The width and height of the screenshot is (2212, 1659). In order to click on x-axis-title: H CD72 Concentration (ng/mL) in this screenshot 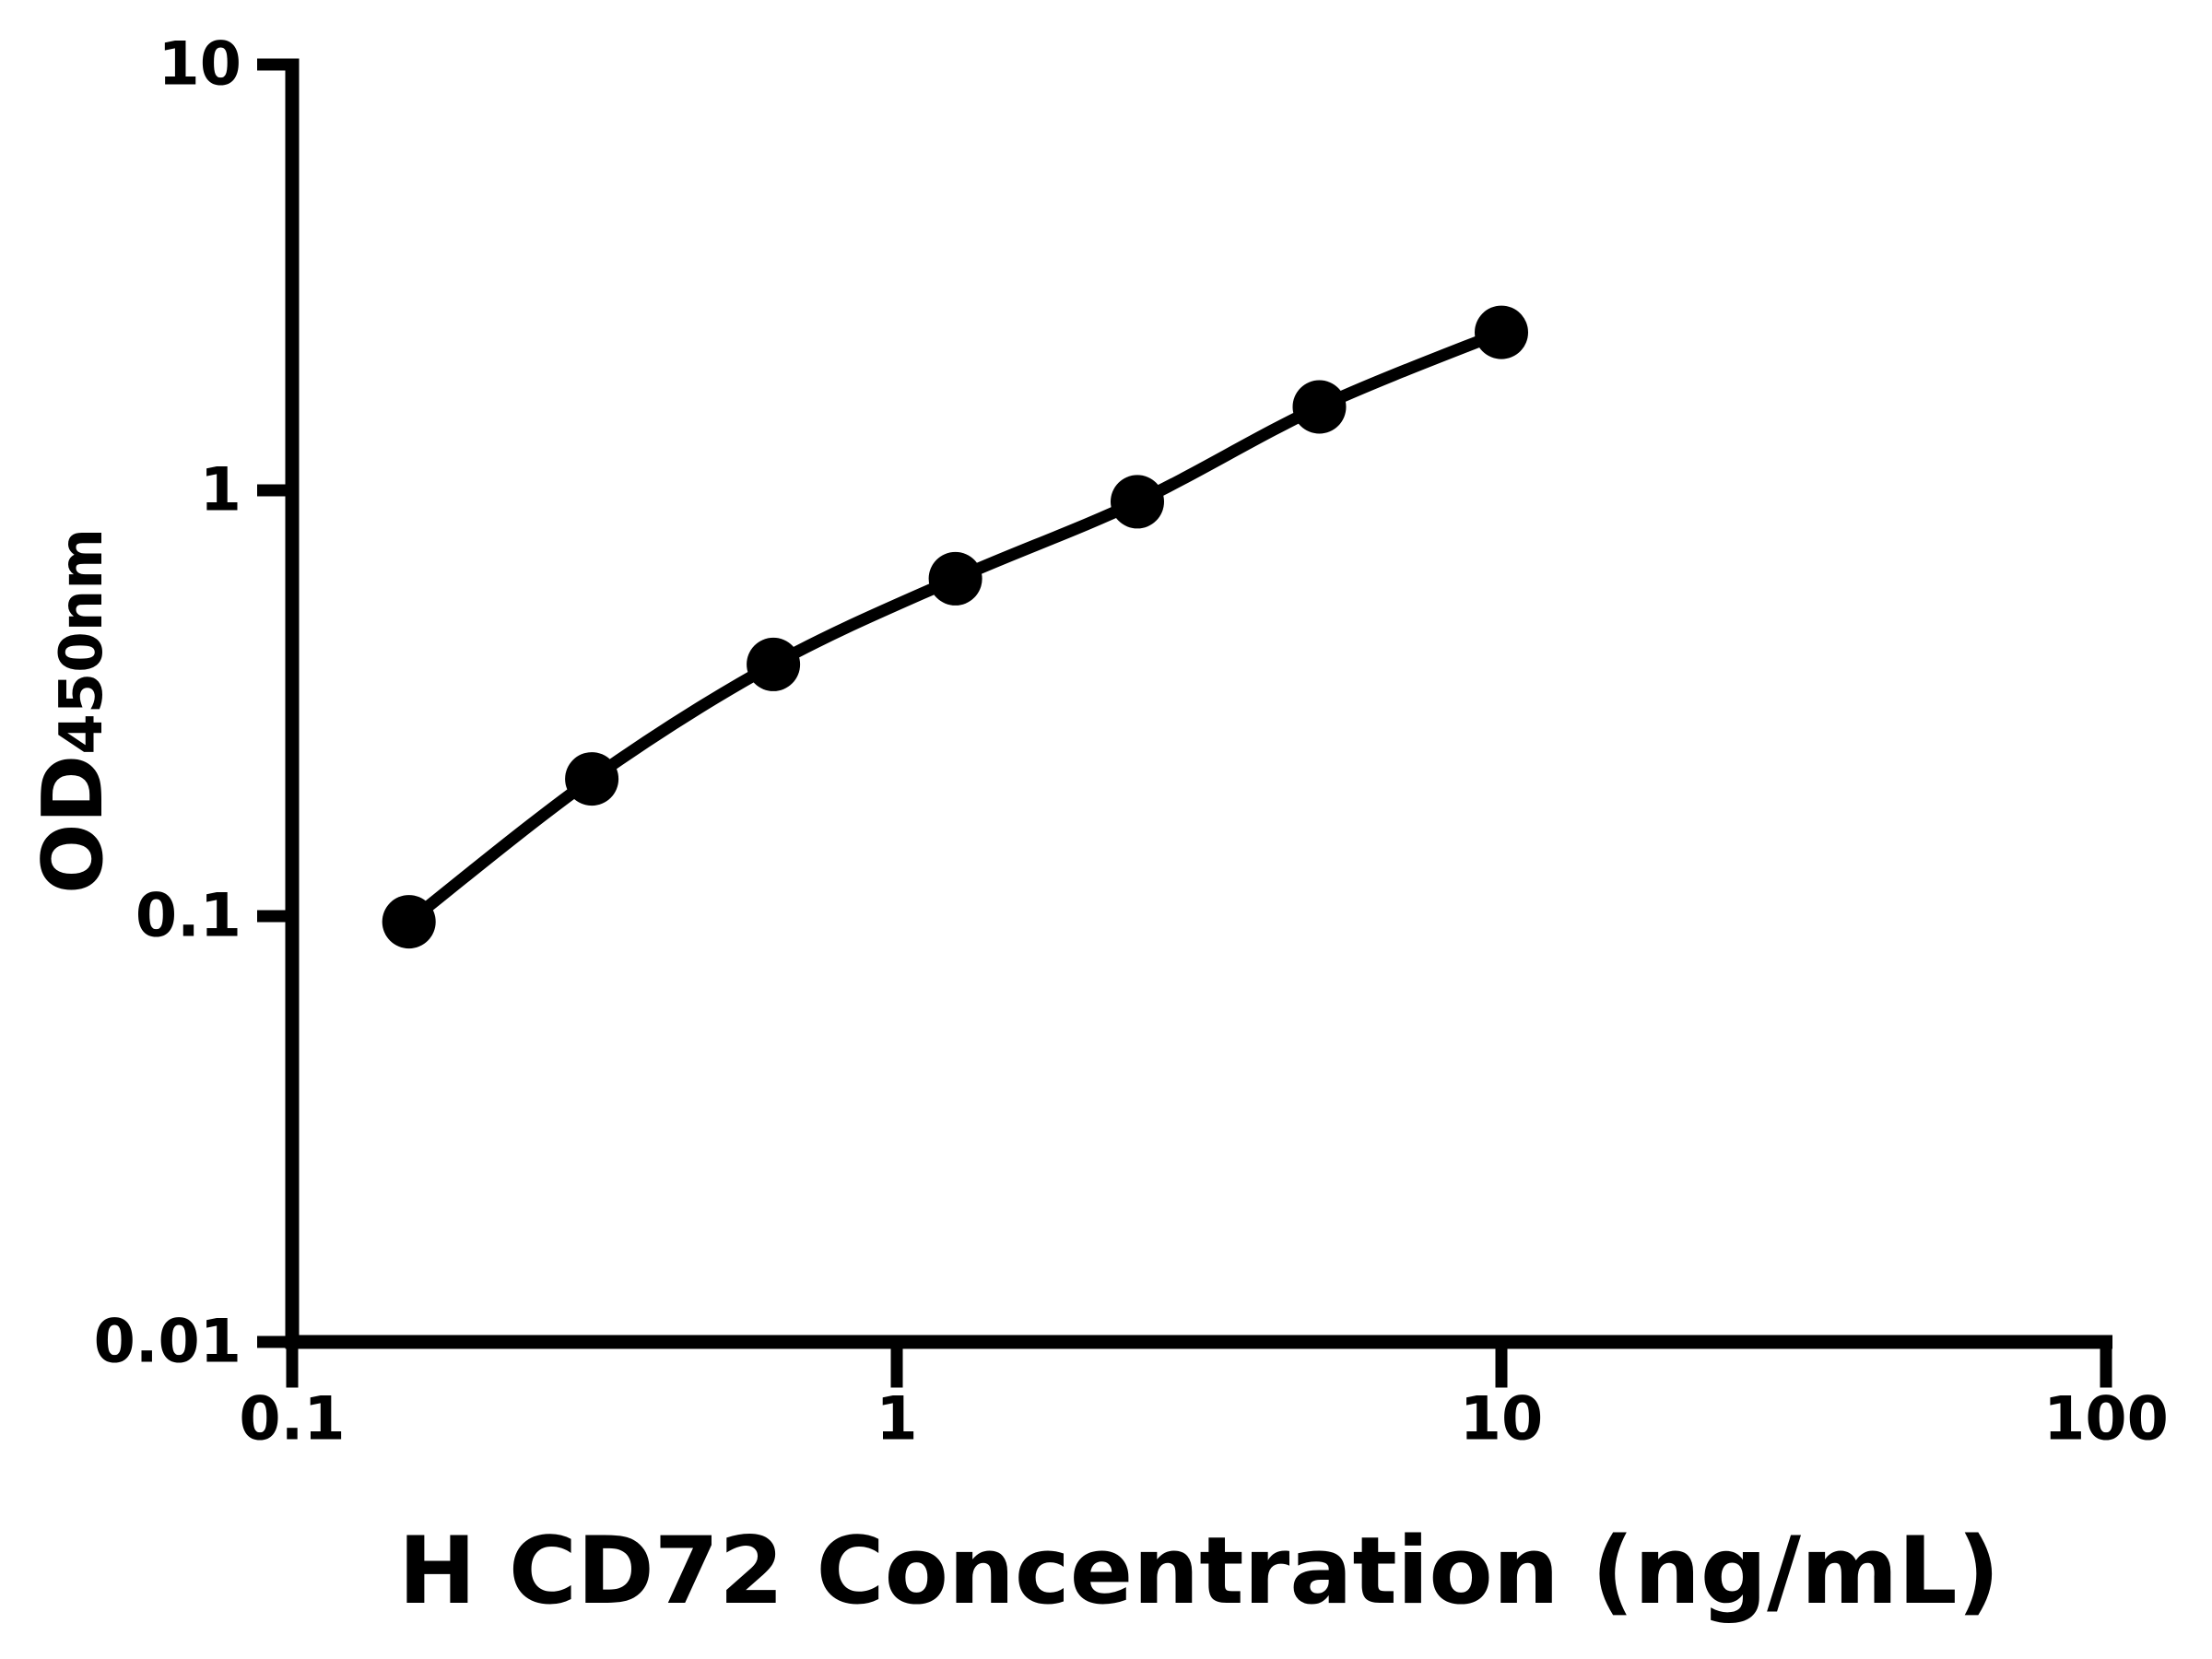, I will do `click(1199, 1570)`.